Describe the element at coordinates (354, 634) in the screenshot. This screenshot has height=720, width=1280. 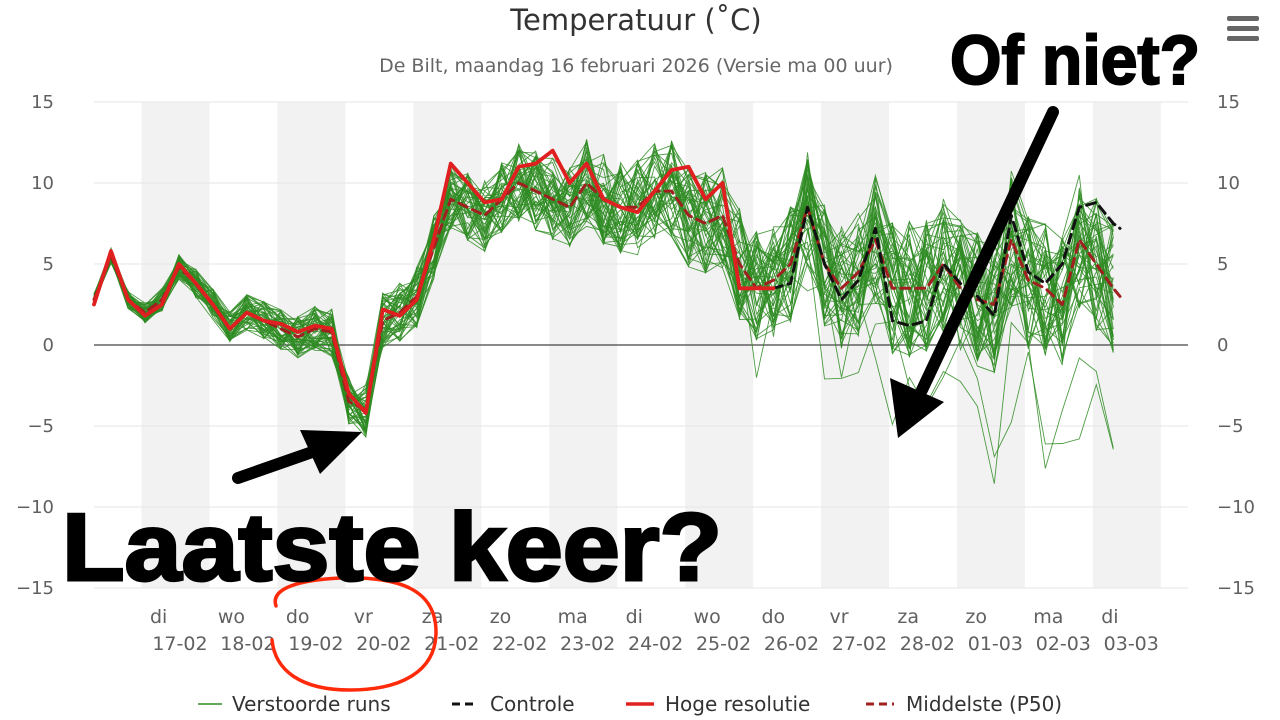
I see `highlight-circle` at that location.